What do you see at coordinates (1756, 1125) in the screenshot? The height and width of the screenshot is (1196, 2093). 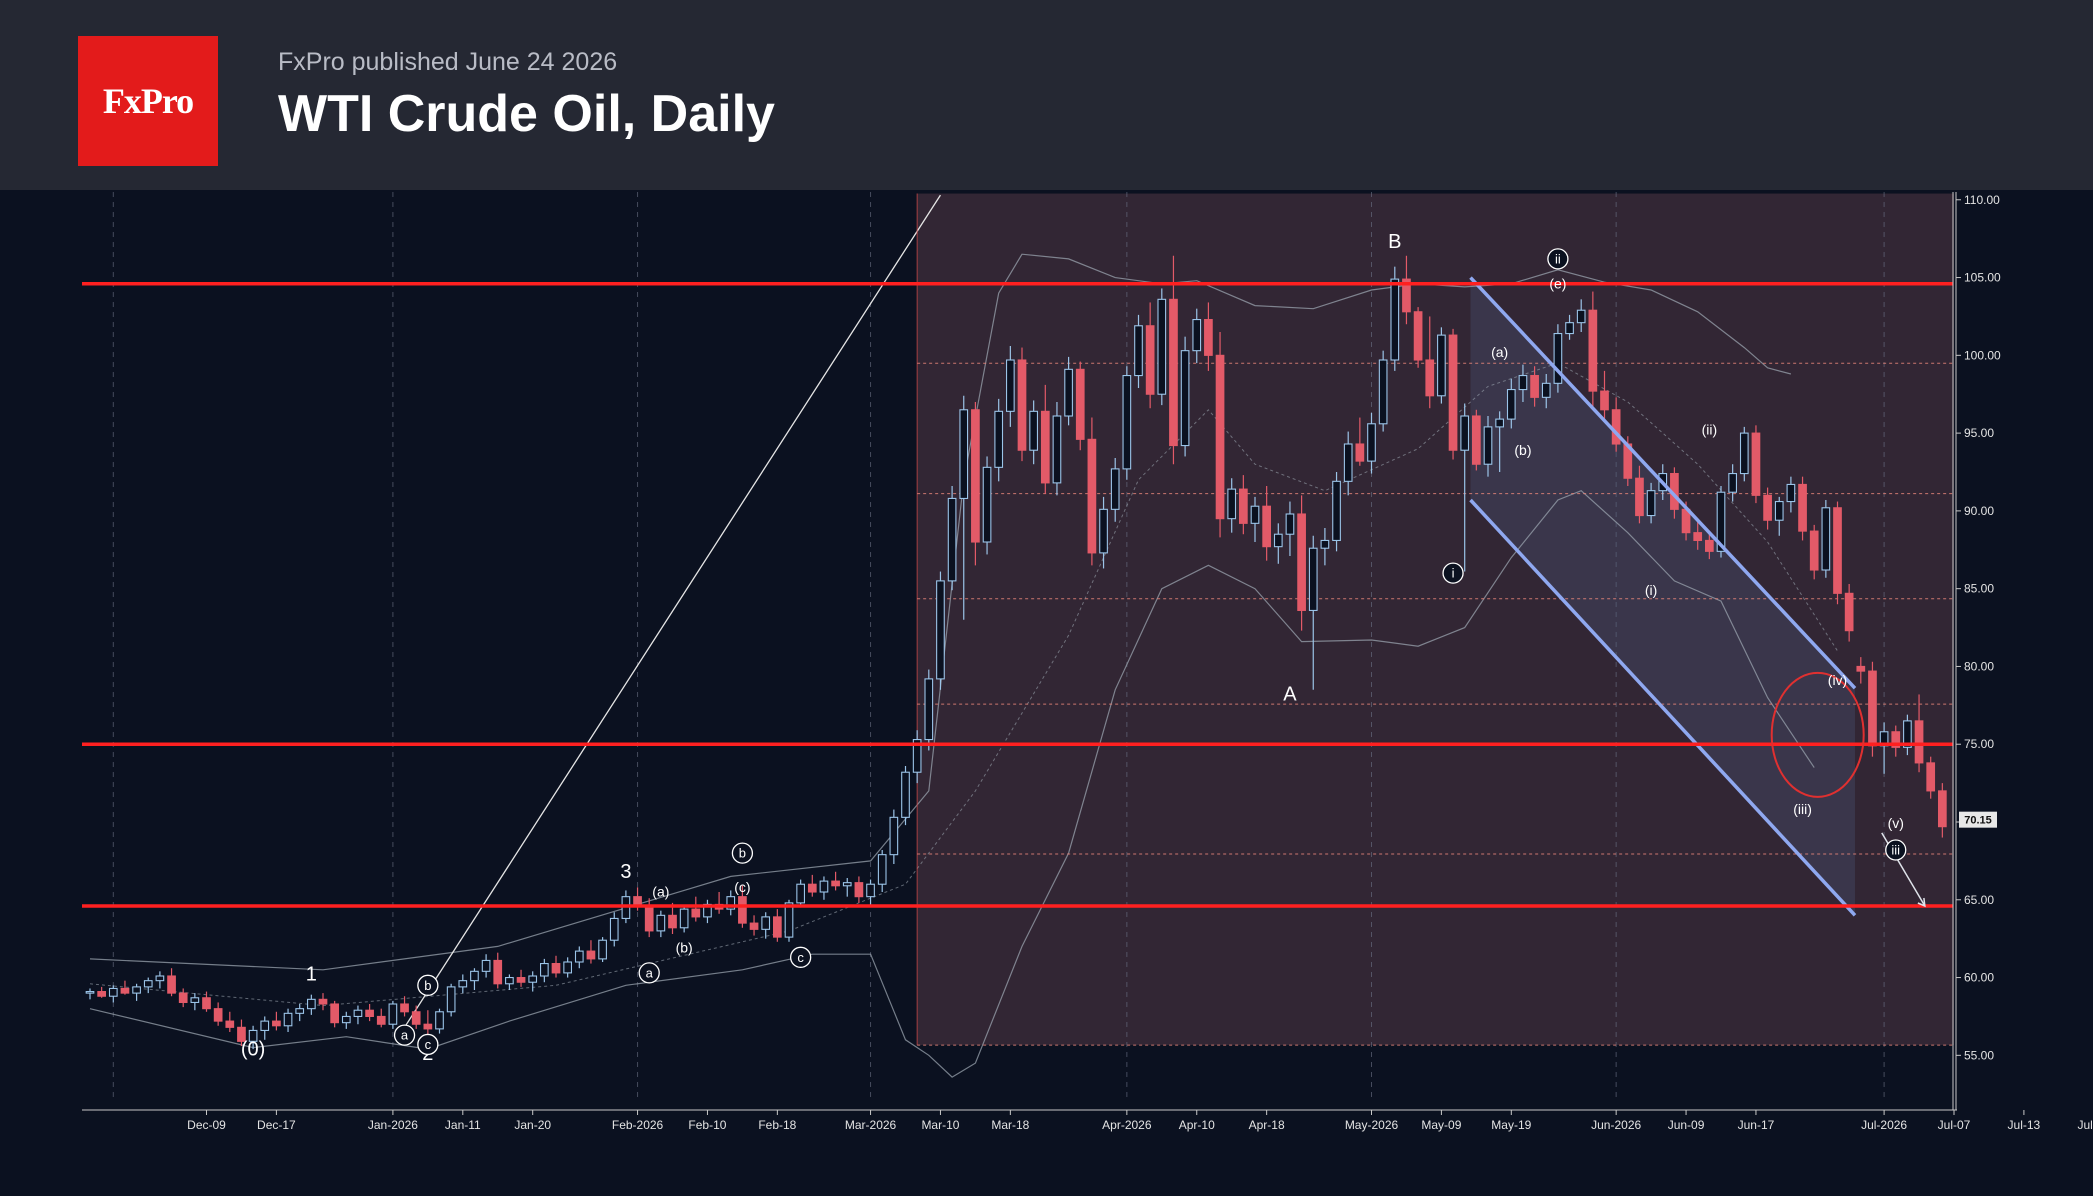 I see `x-tick-label: Jun-17` at bounding box center [1756, 1125].